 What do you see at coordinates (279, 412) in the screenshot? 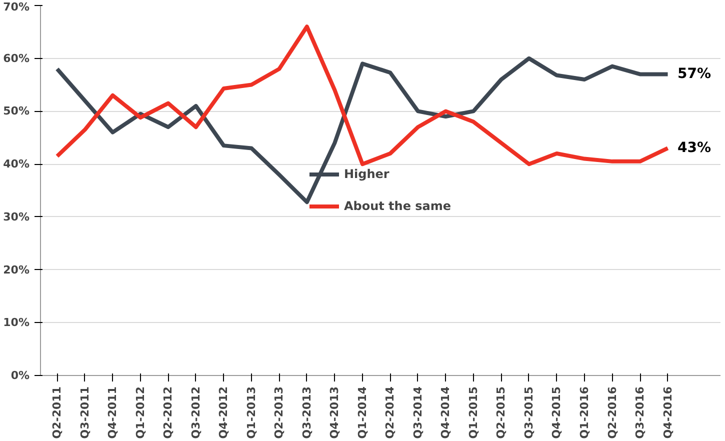
I see `x-tick-label: Q2-2013` at bounding box center [279, 412].